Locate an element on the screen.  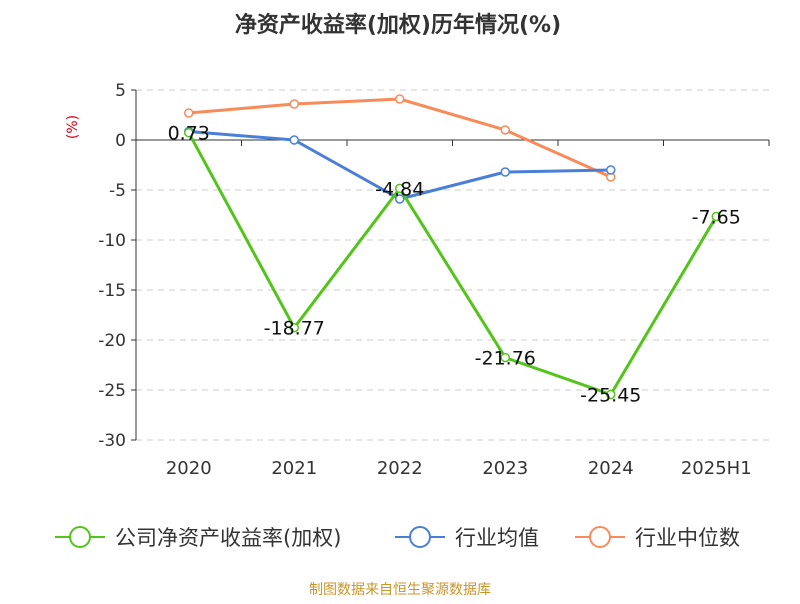
legend-label: 行业中位数 is located at coordinates (687, 538).